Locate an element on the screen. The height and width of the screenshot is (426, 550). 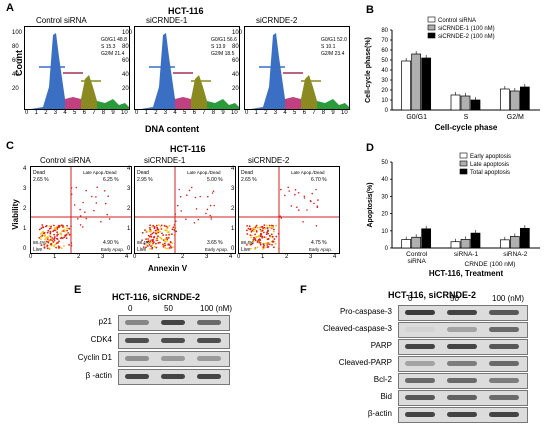
histogram-stat: G2/M 21.4 is located at coordinates (113, 54).